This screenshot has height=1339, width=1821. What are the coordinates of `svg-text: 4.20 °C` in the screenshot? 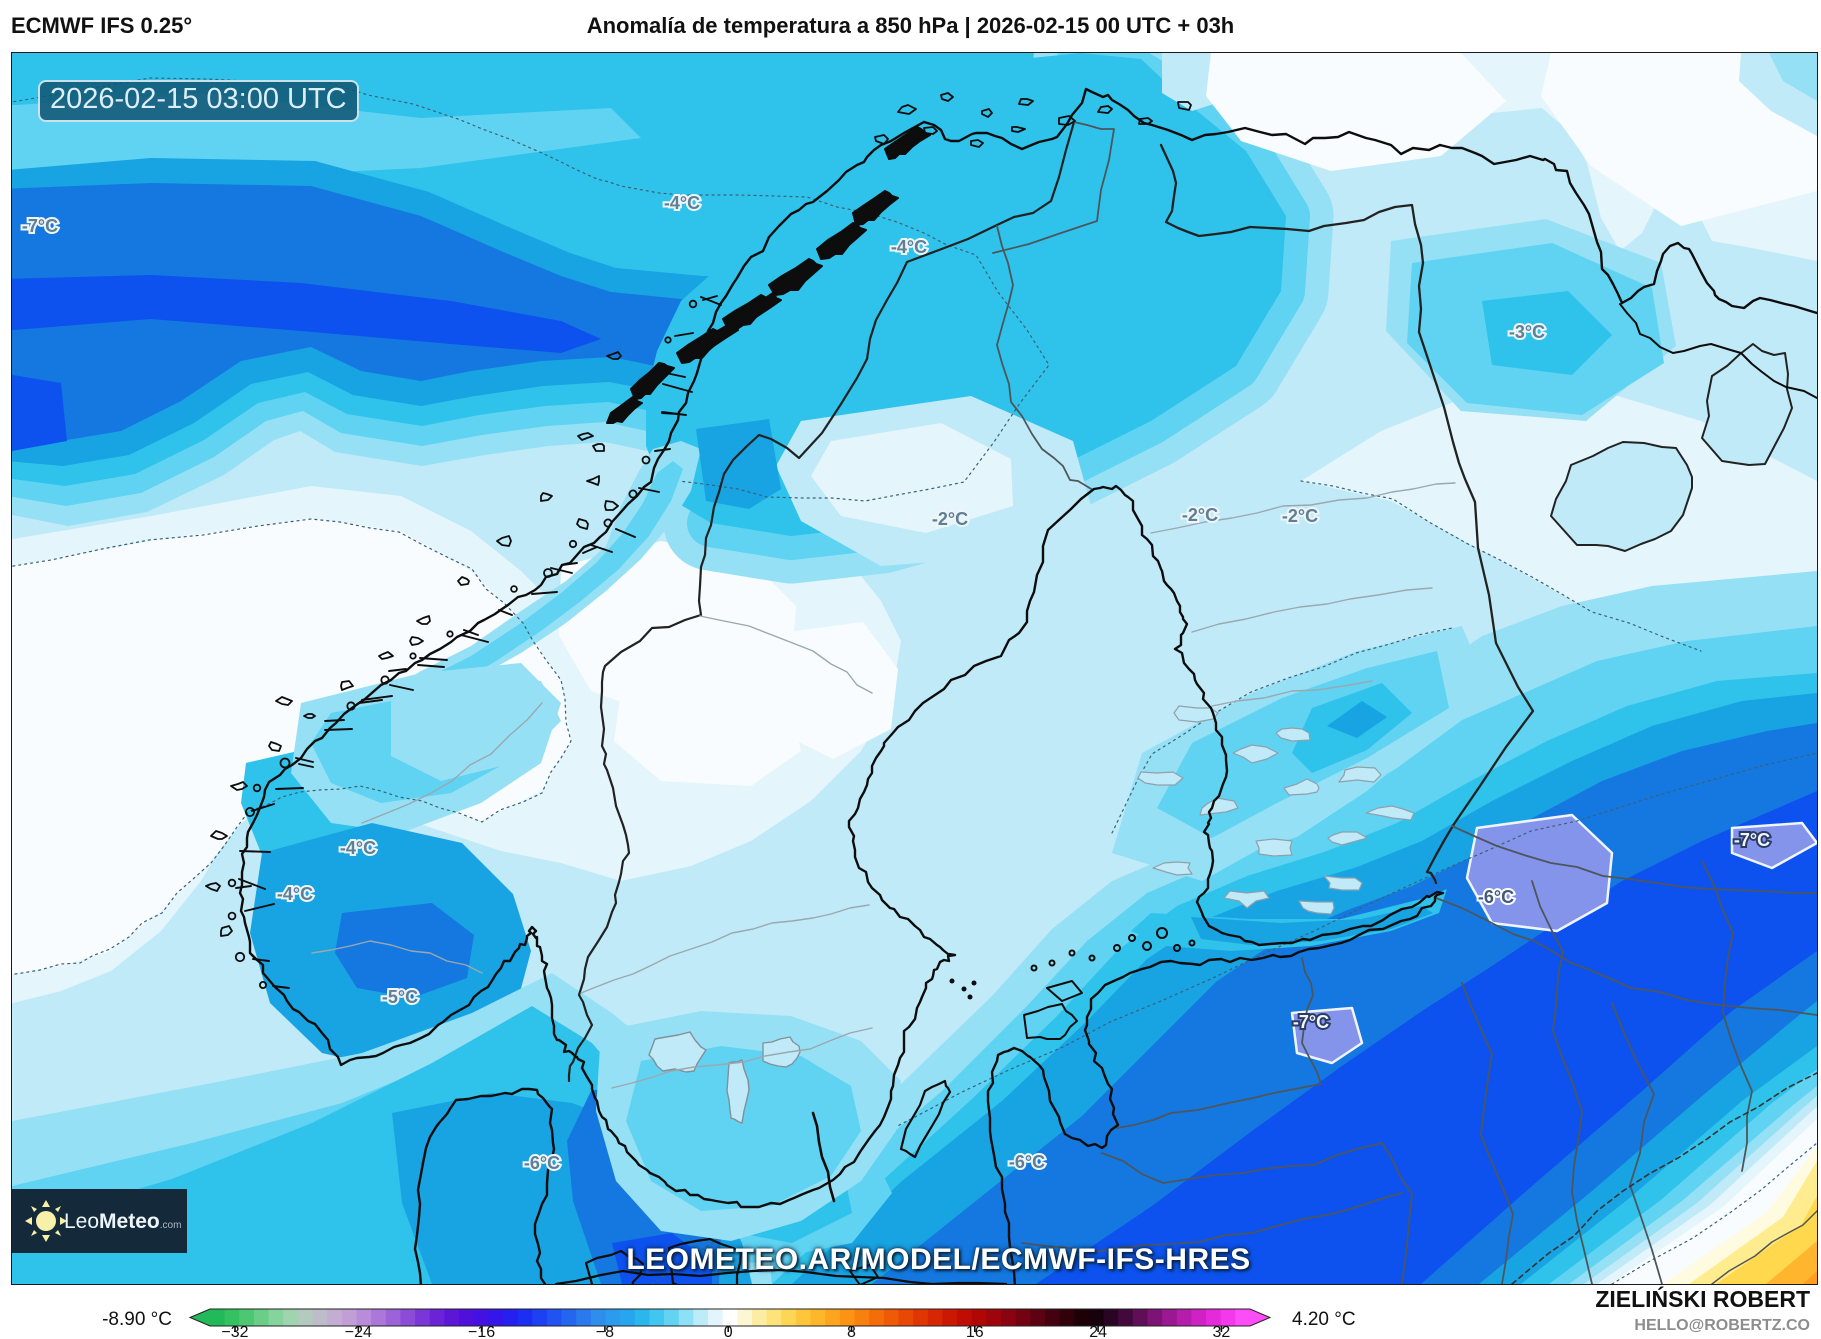 It's located at (1324, 1319).